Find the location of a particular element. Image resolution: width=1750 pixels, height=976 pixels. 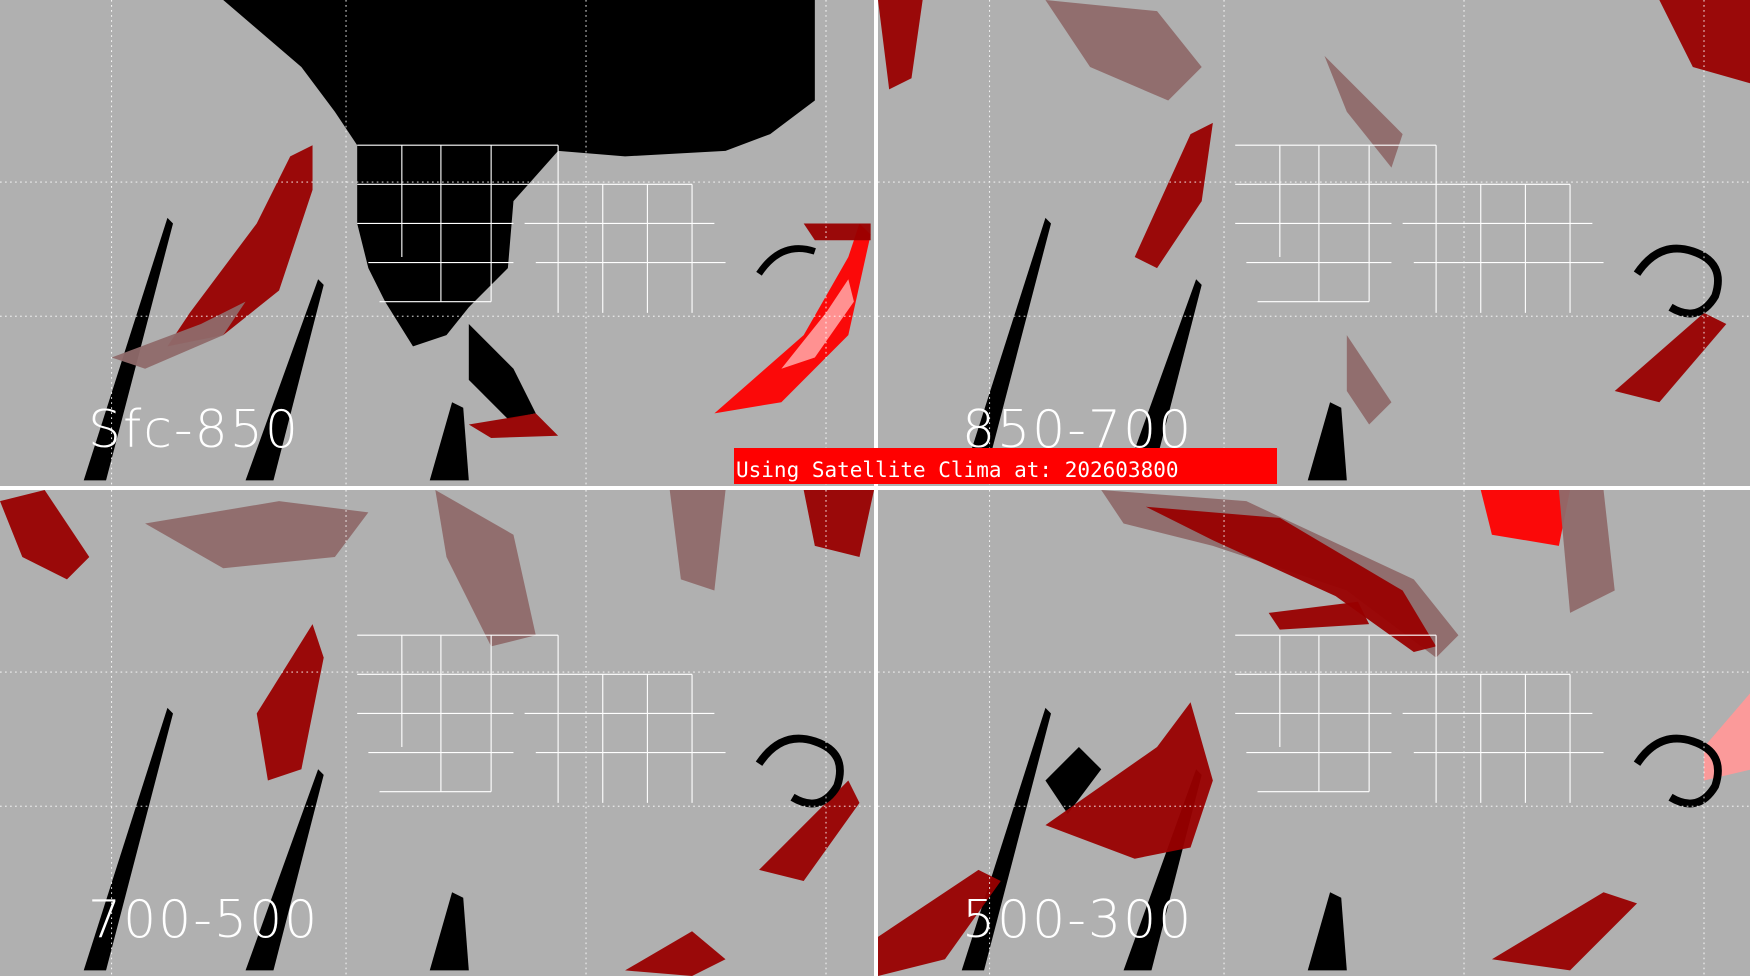

panel-label: Sfc-850 is located at coordinates (194, 430).